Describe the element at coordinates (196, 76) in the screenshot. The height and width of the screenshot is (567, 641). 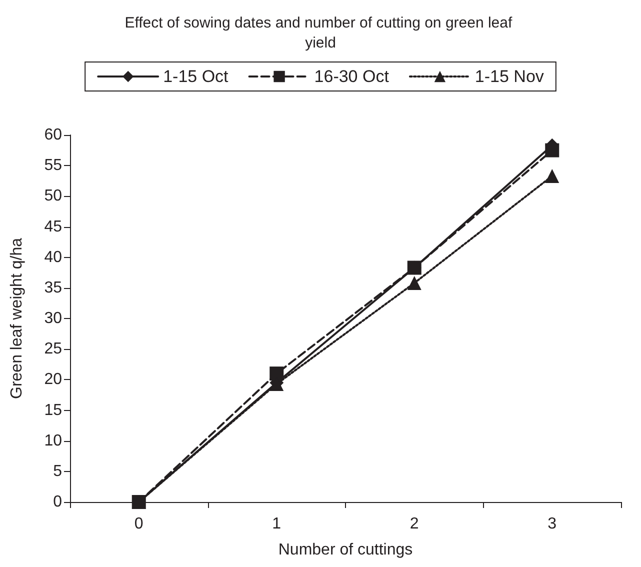
I see `legend-label: 1-15 Oct` at that location.